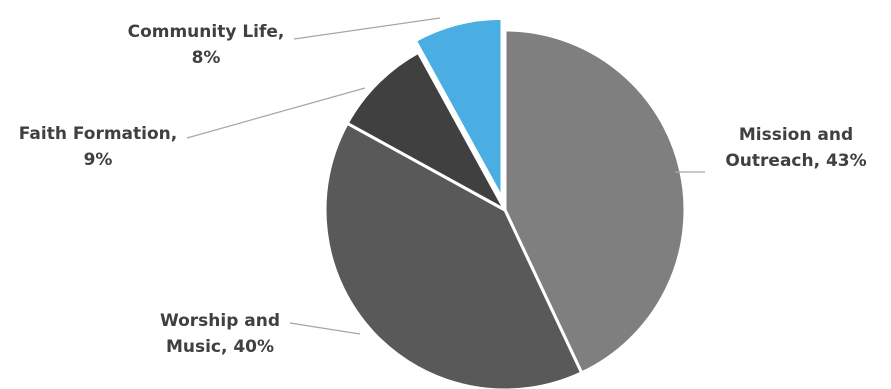  I want to click on leader-line-community-life, so click(367, 28).